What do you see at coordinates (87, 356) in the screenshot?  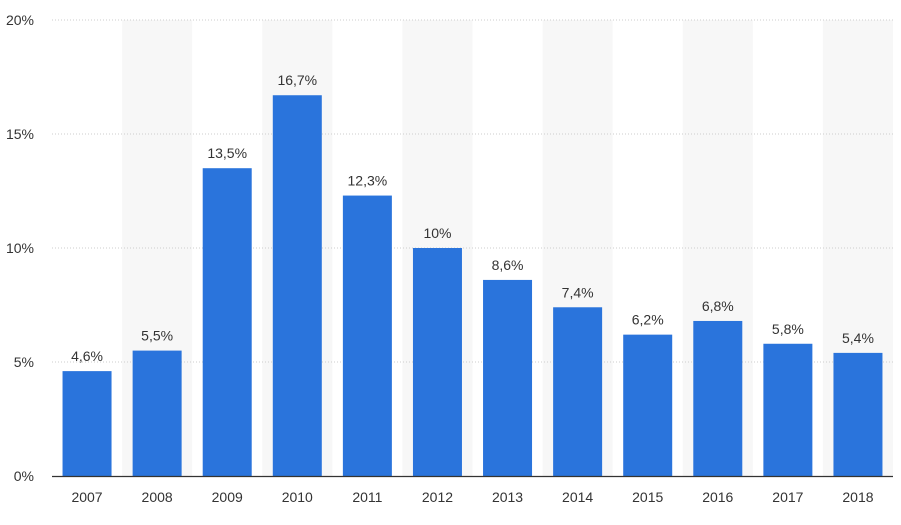 I see `data-label: 4,6%` at bounding box center [87, 356].